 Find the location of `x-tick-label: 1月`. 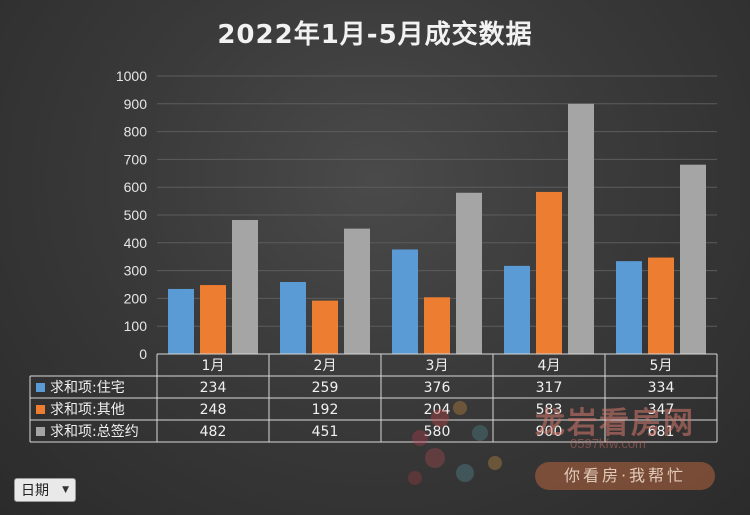

x-tick-label: 1月 is located at coordinates (213, 366).